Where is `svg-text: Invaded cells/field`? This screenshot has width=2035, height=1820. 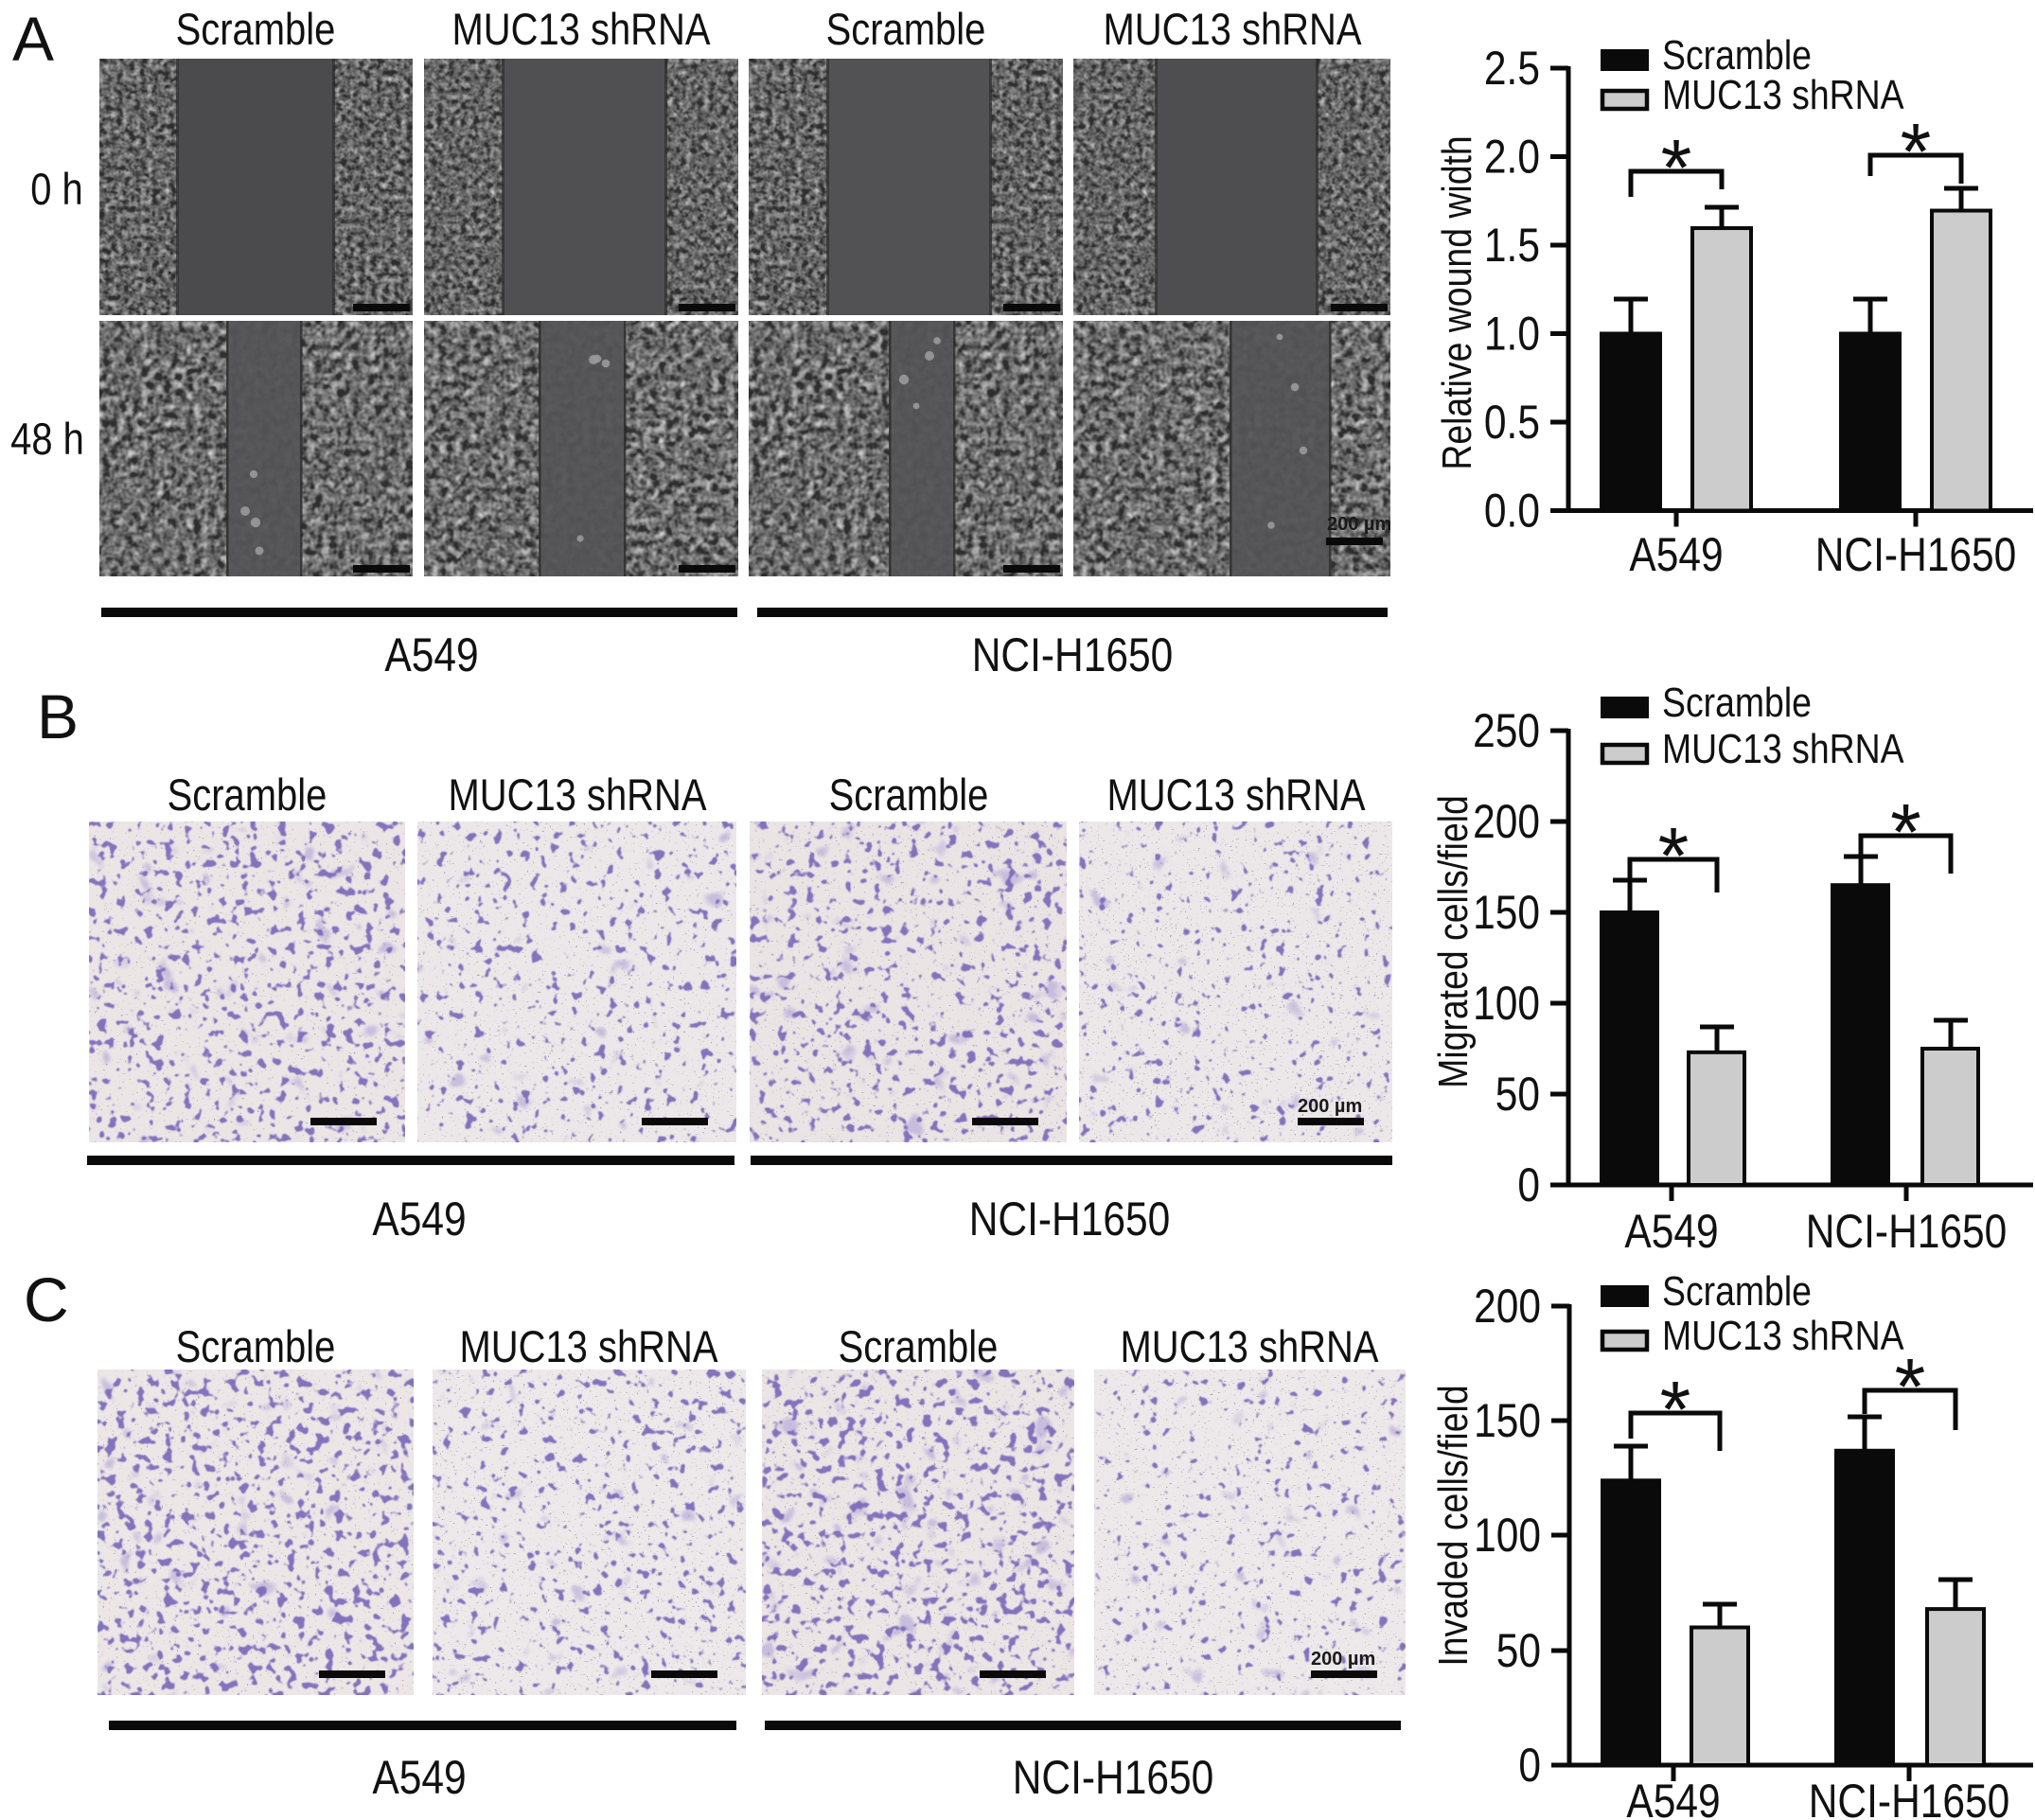 svg-text: Invaded cells/field is located at coordinates (1453, 1525).